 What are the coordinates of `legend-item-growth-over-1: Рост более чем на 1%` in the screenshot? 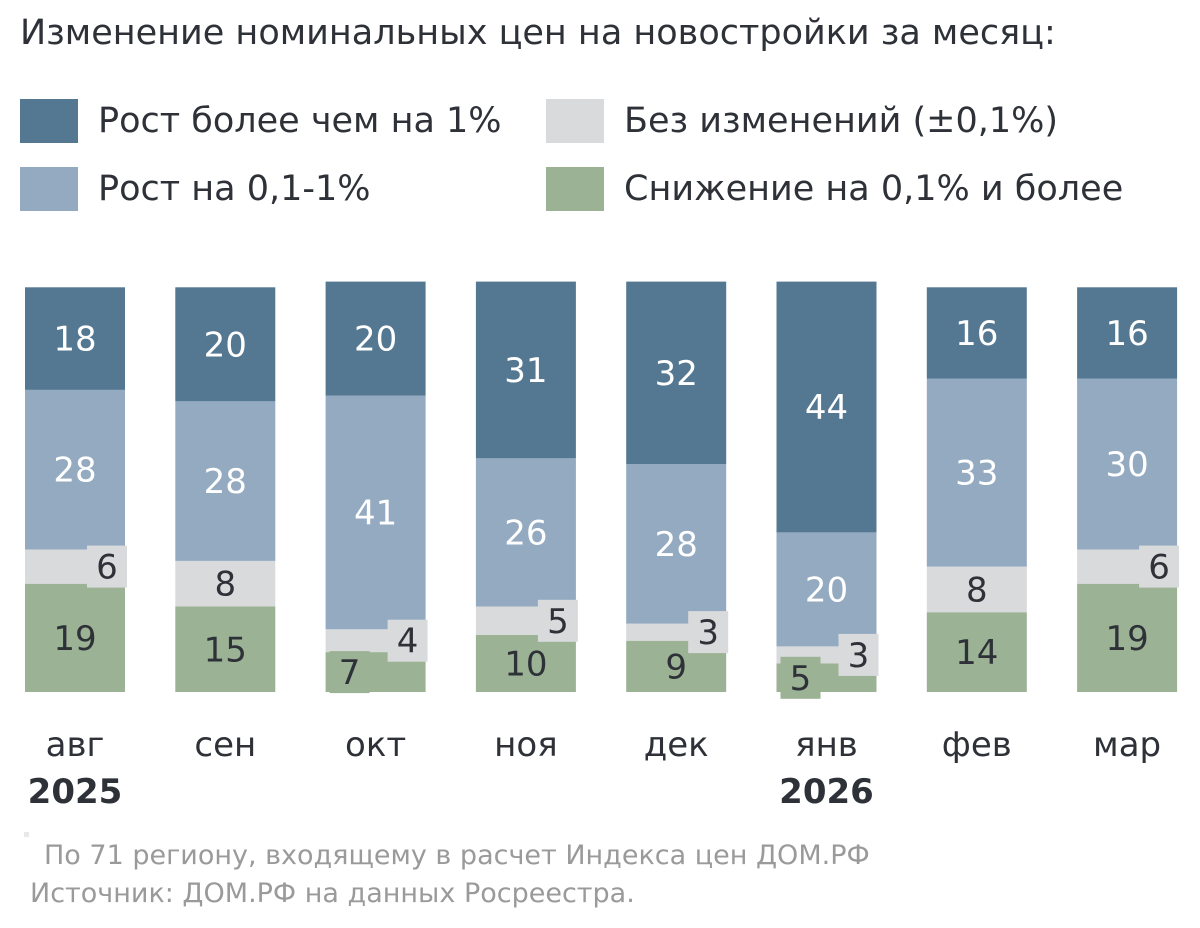 It's located at (261, 121).